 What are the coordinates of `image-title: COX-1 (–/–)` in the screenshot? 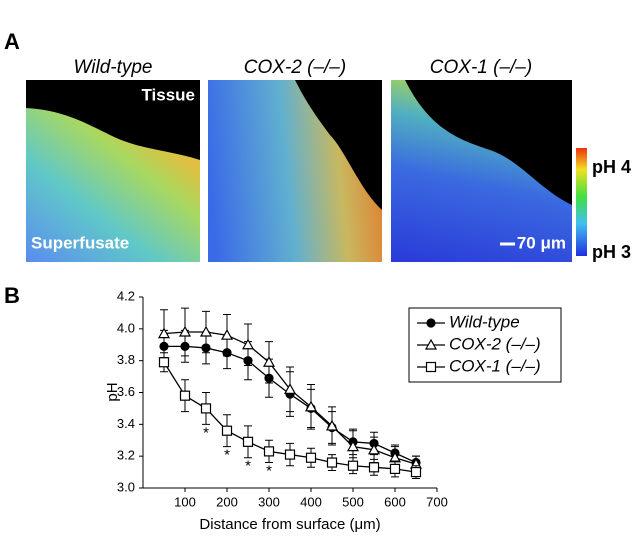 It's located at (481, 67).